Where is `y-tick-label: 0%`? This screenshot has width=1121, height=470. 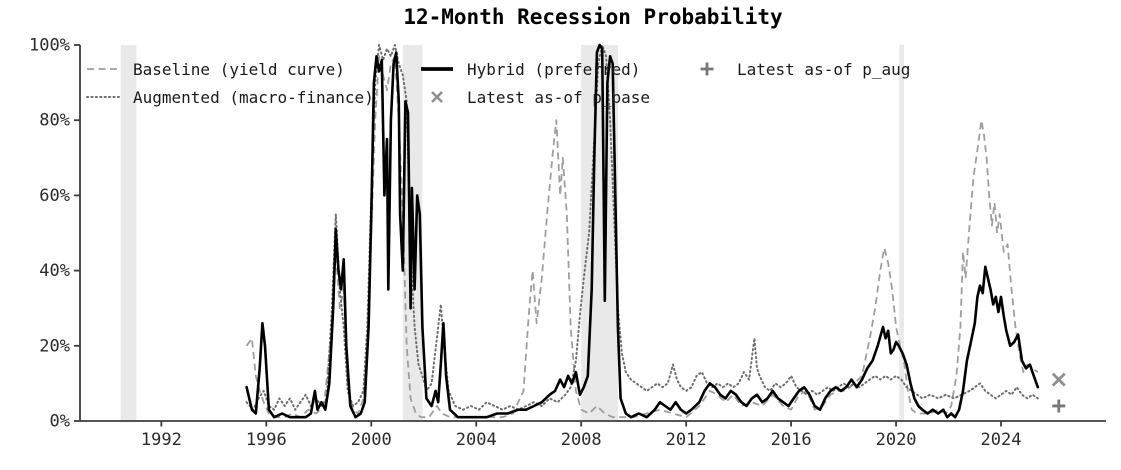
y-tick-label: 0% is located at coordinates (60, 422).